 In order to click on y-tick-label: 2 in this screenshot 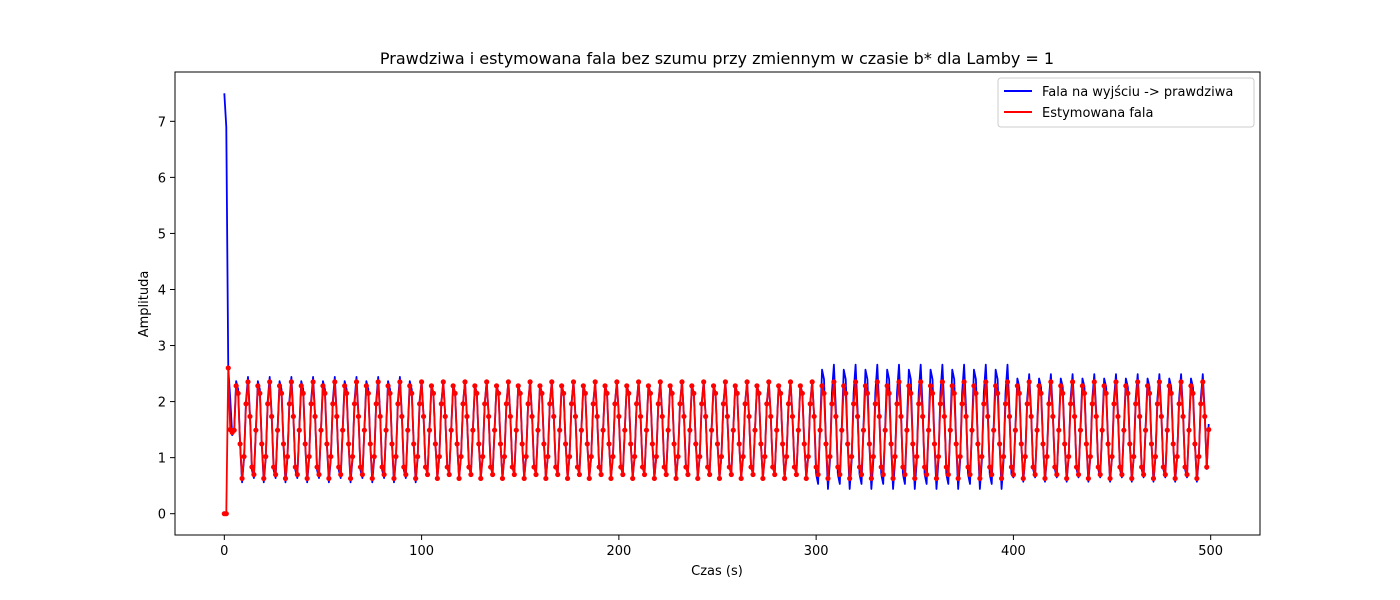, I will do `click(162, 403)`.